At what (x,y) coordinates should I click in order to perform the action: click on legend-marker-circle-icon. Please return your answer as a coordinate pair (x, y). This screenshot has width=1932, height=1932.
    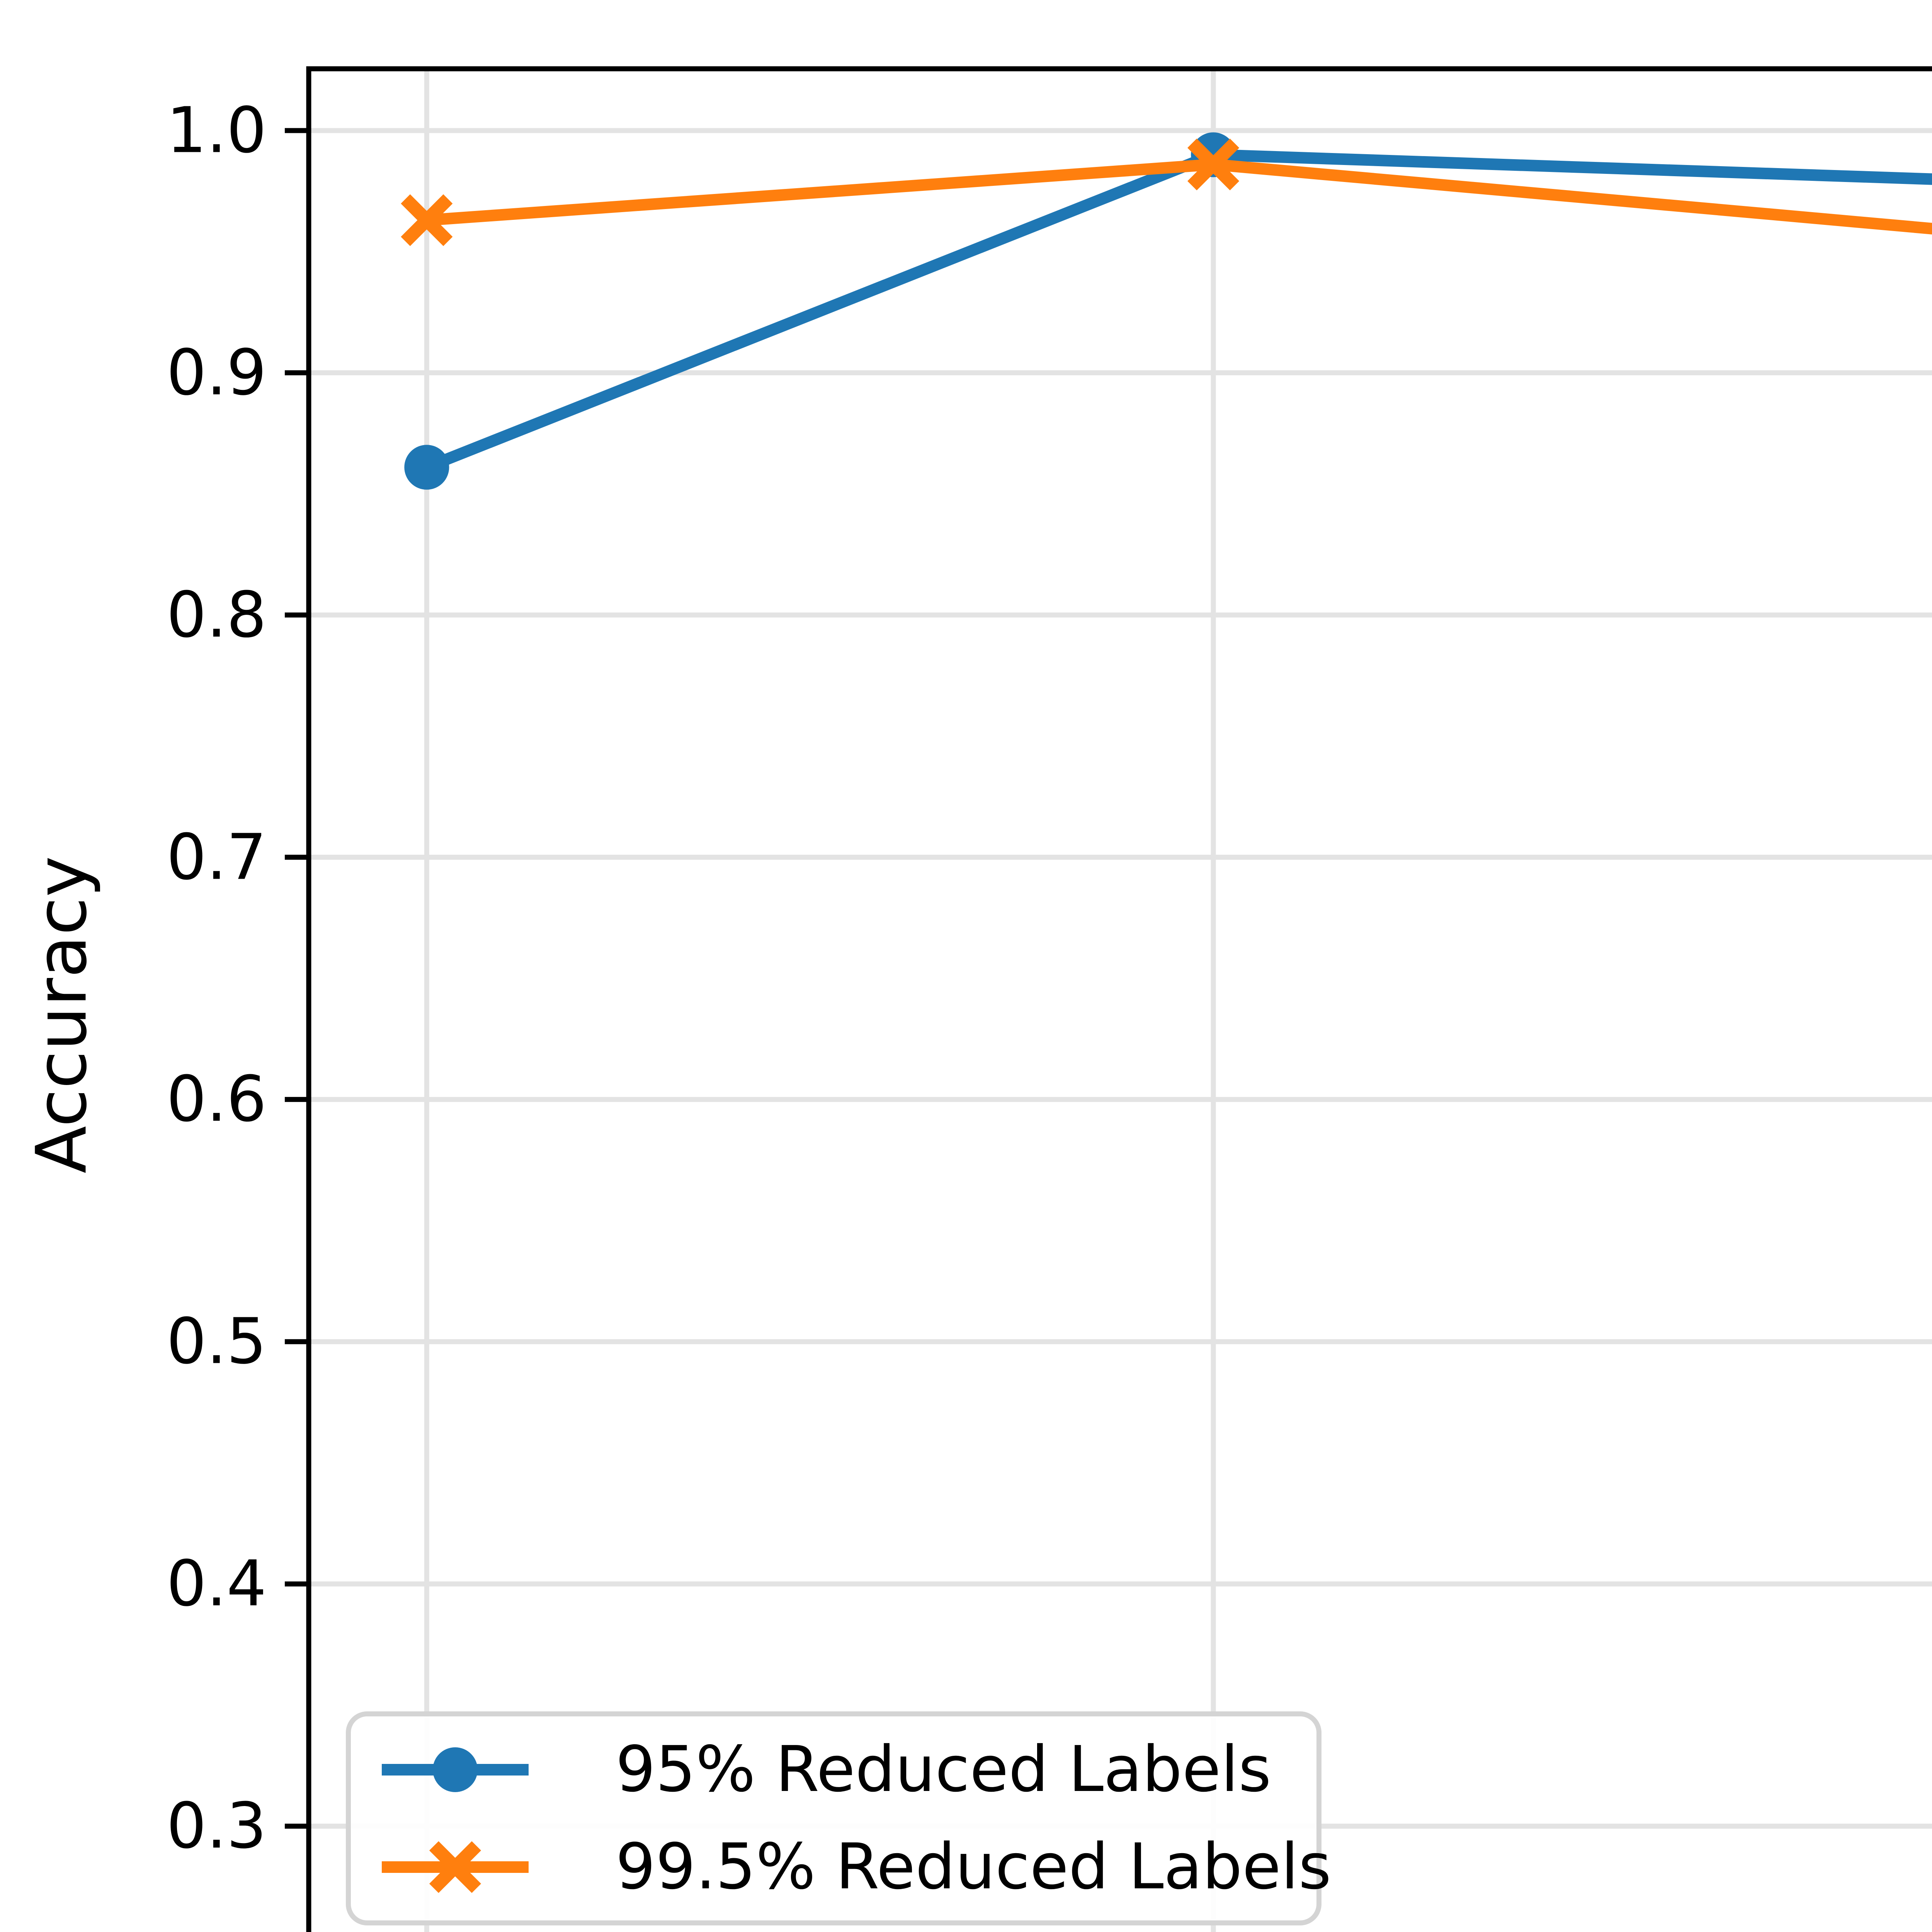
    Looking at the image, I should click on (456, 1770).